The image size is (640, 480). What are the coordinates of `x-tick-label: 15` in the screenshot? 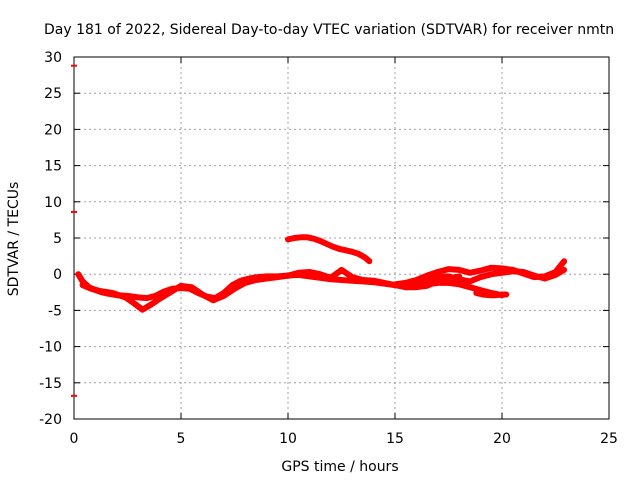 It's located at (395, 439).